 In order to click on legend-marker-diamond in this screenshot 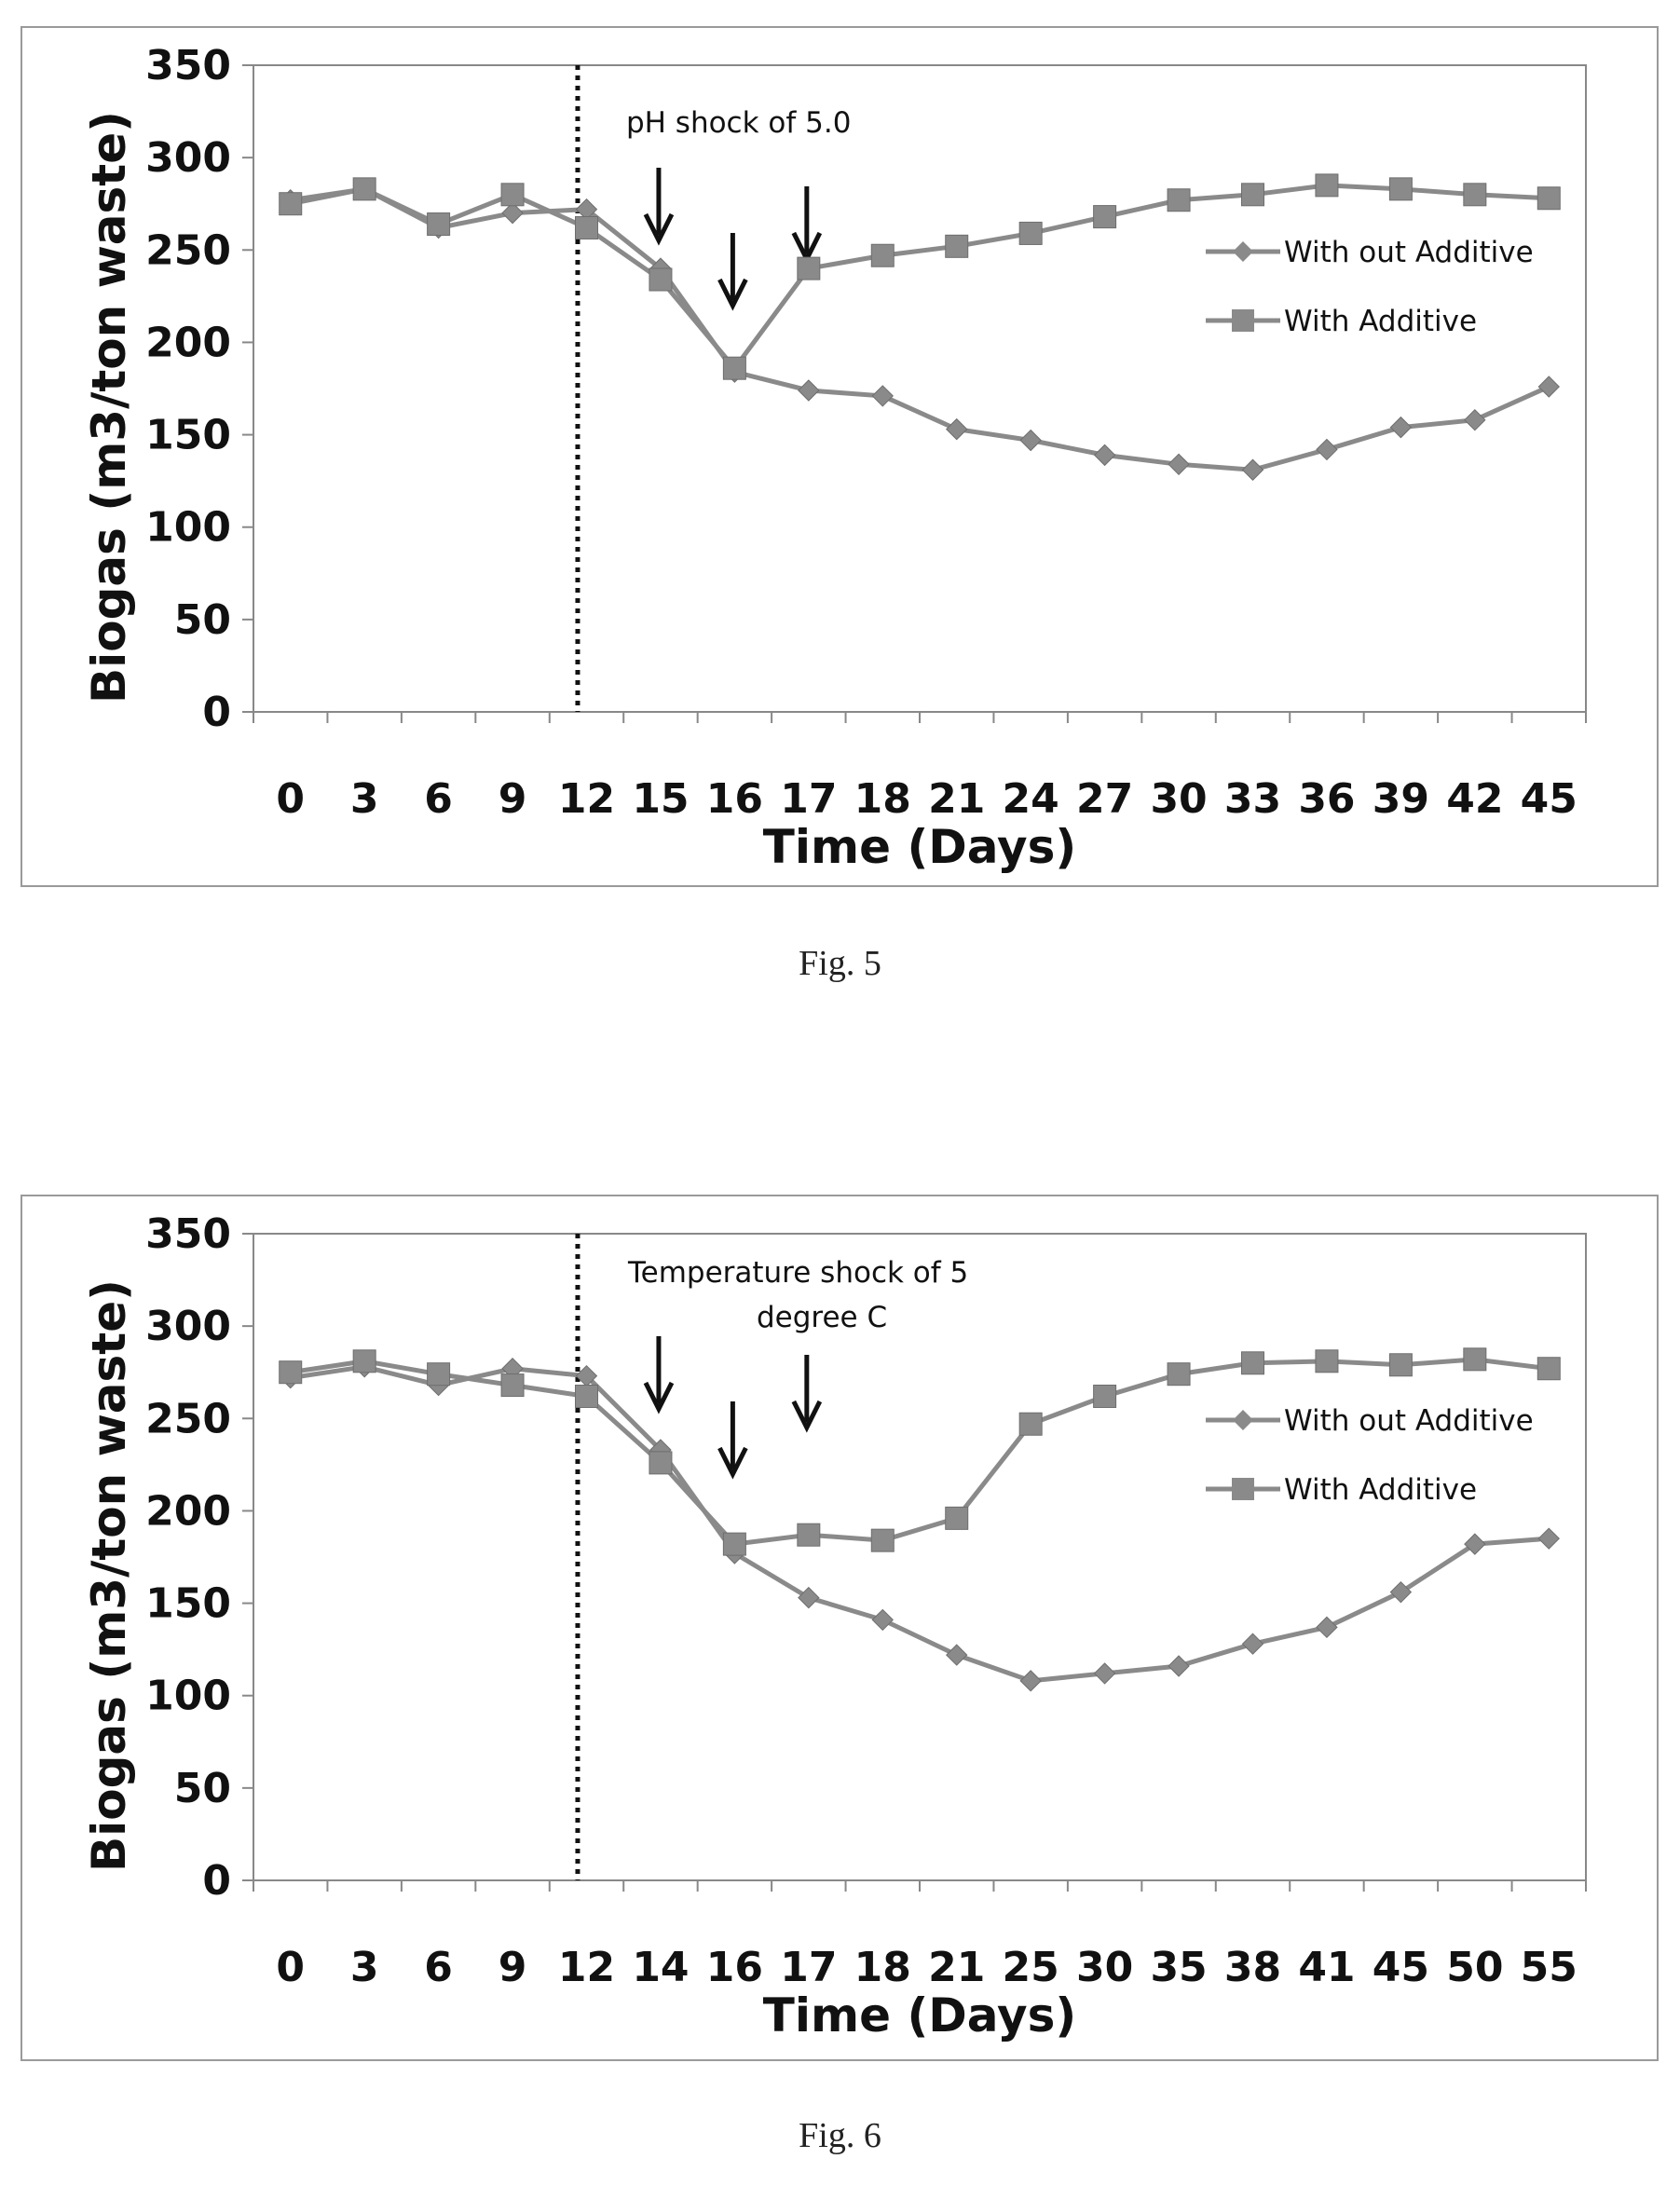, I will do `click(1243, 1420)`.